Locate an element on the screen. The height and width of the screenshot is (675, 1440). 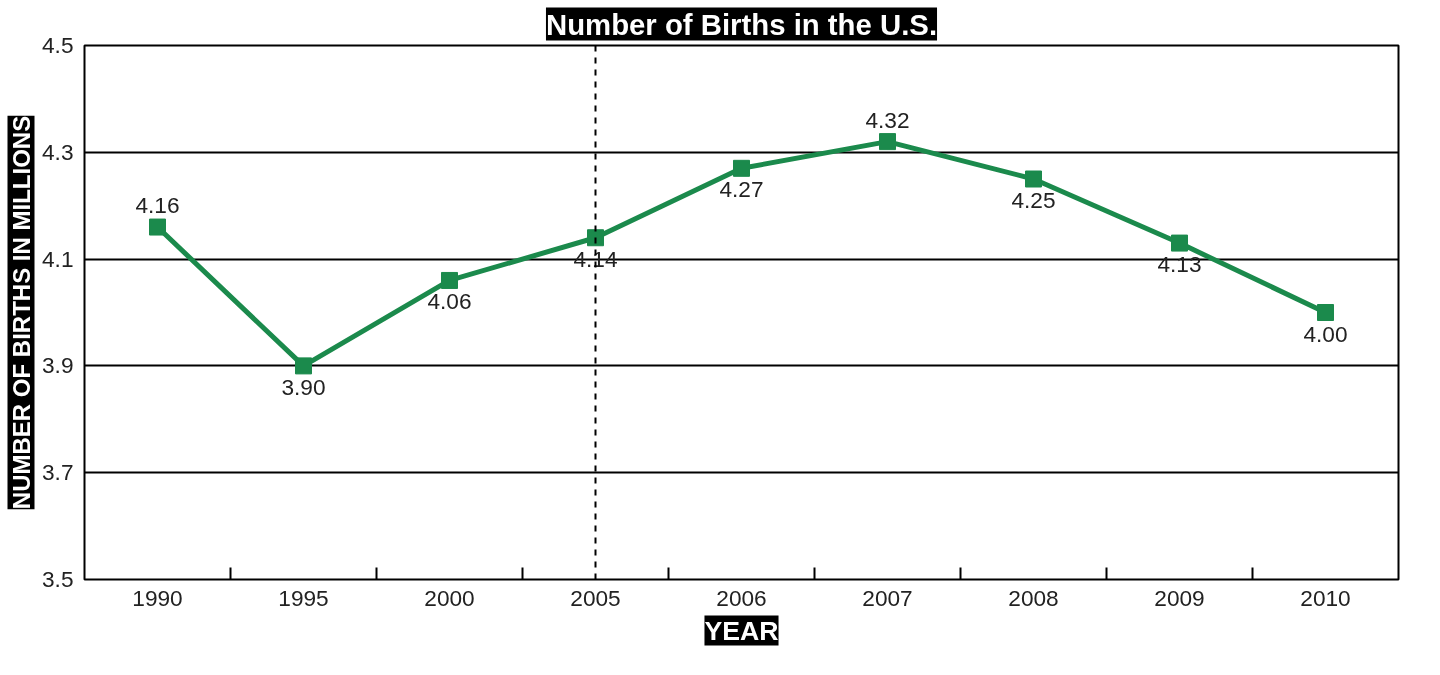
x-tick-label: 2010 is located at coordinates (1325, 597).